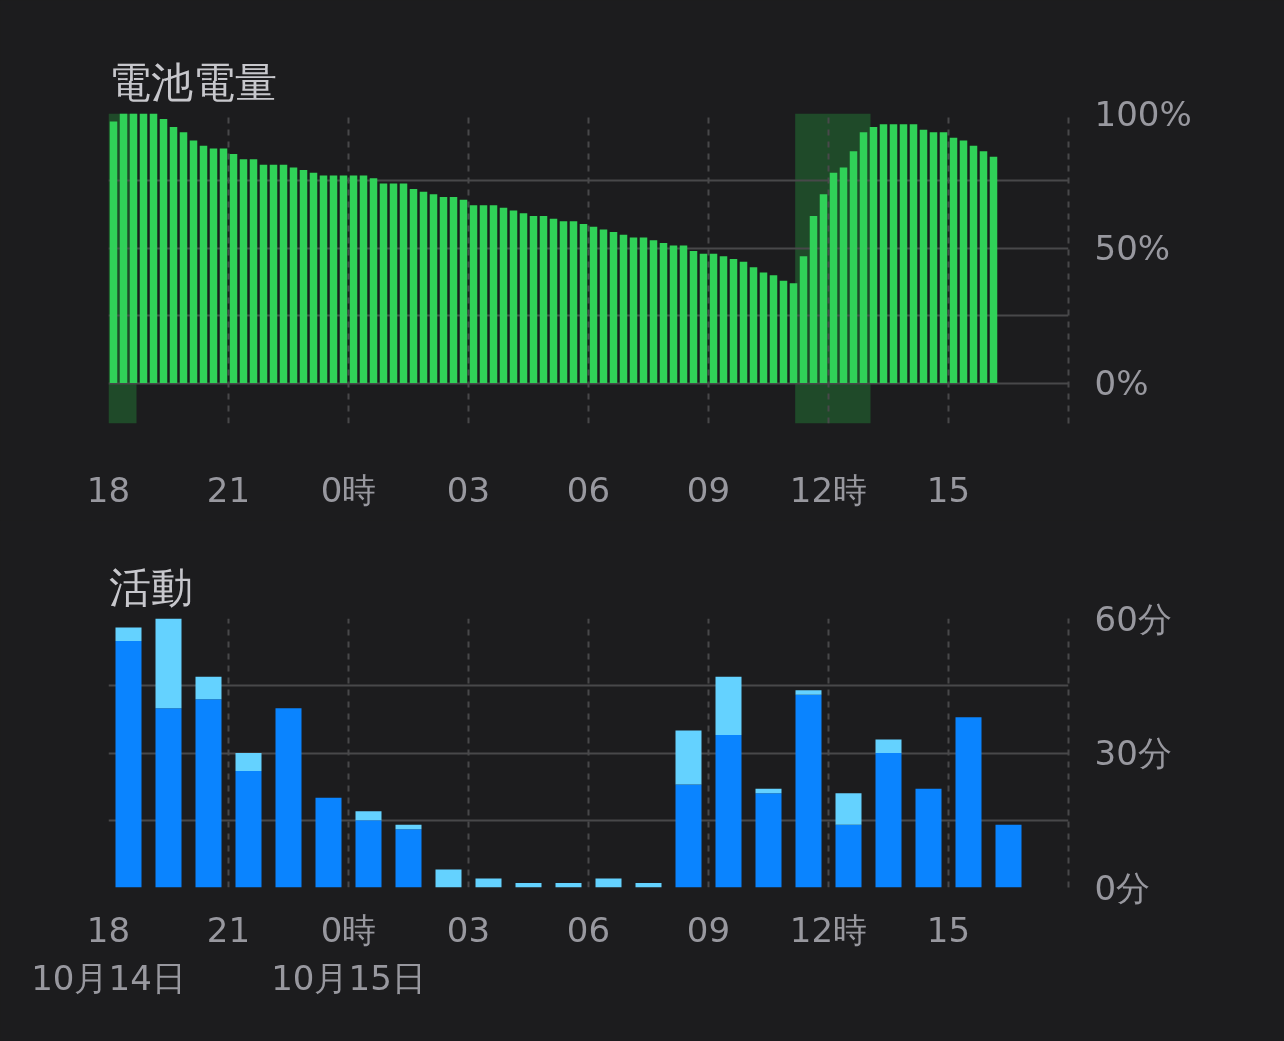 The image size is (1284, 1041). What do you see at coordinates (1122, 887) in the screenshot?
I see `y-tick-label: 0分` at bounding box center [1122, 887].